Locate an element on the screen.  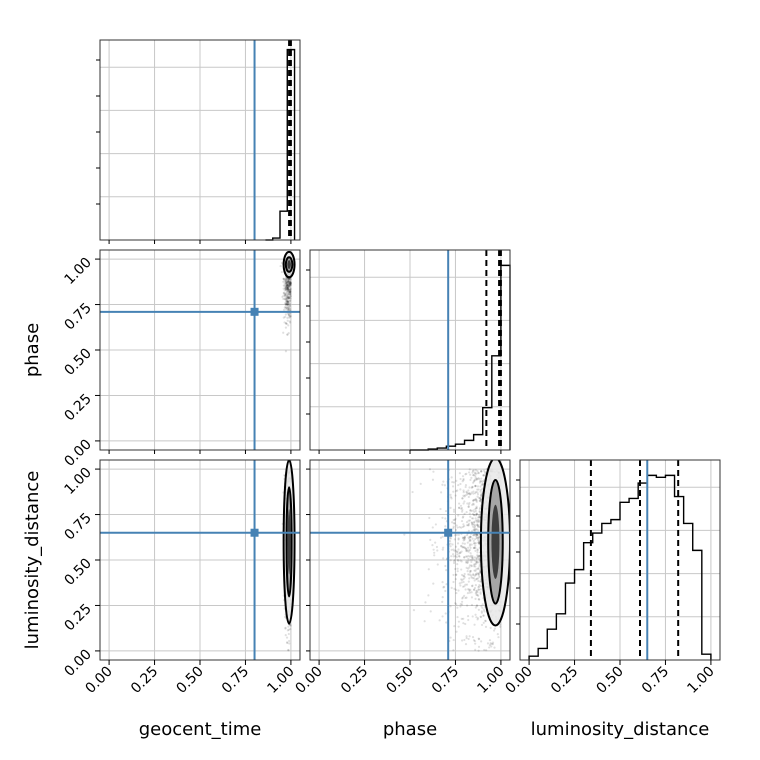
x-tick-label: 0.50 is located at coordinates (189, 680).